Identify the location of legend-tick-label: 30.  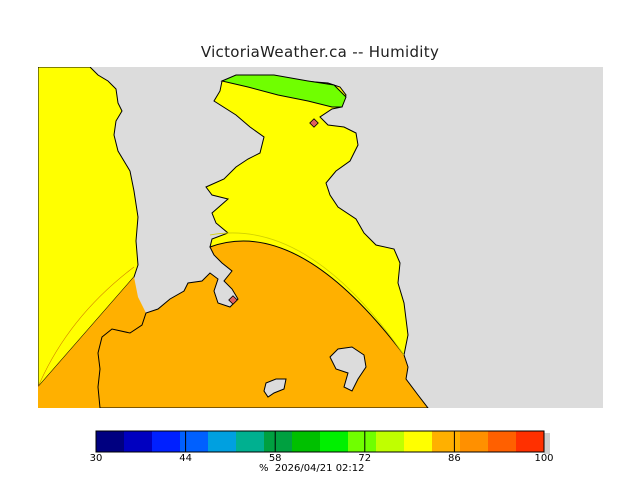
(96, 458).